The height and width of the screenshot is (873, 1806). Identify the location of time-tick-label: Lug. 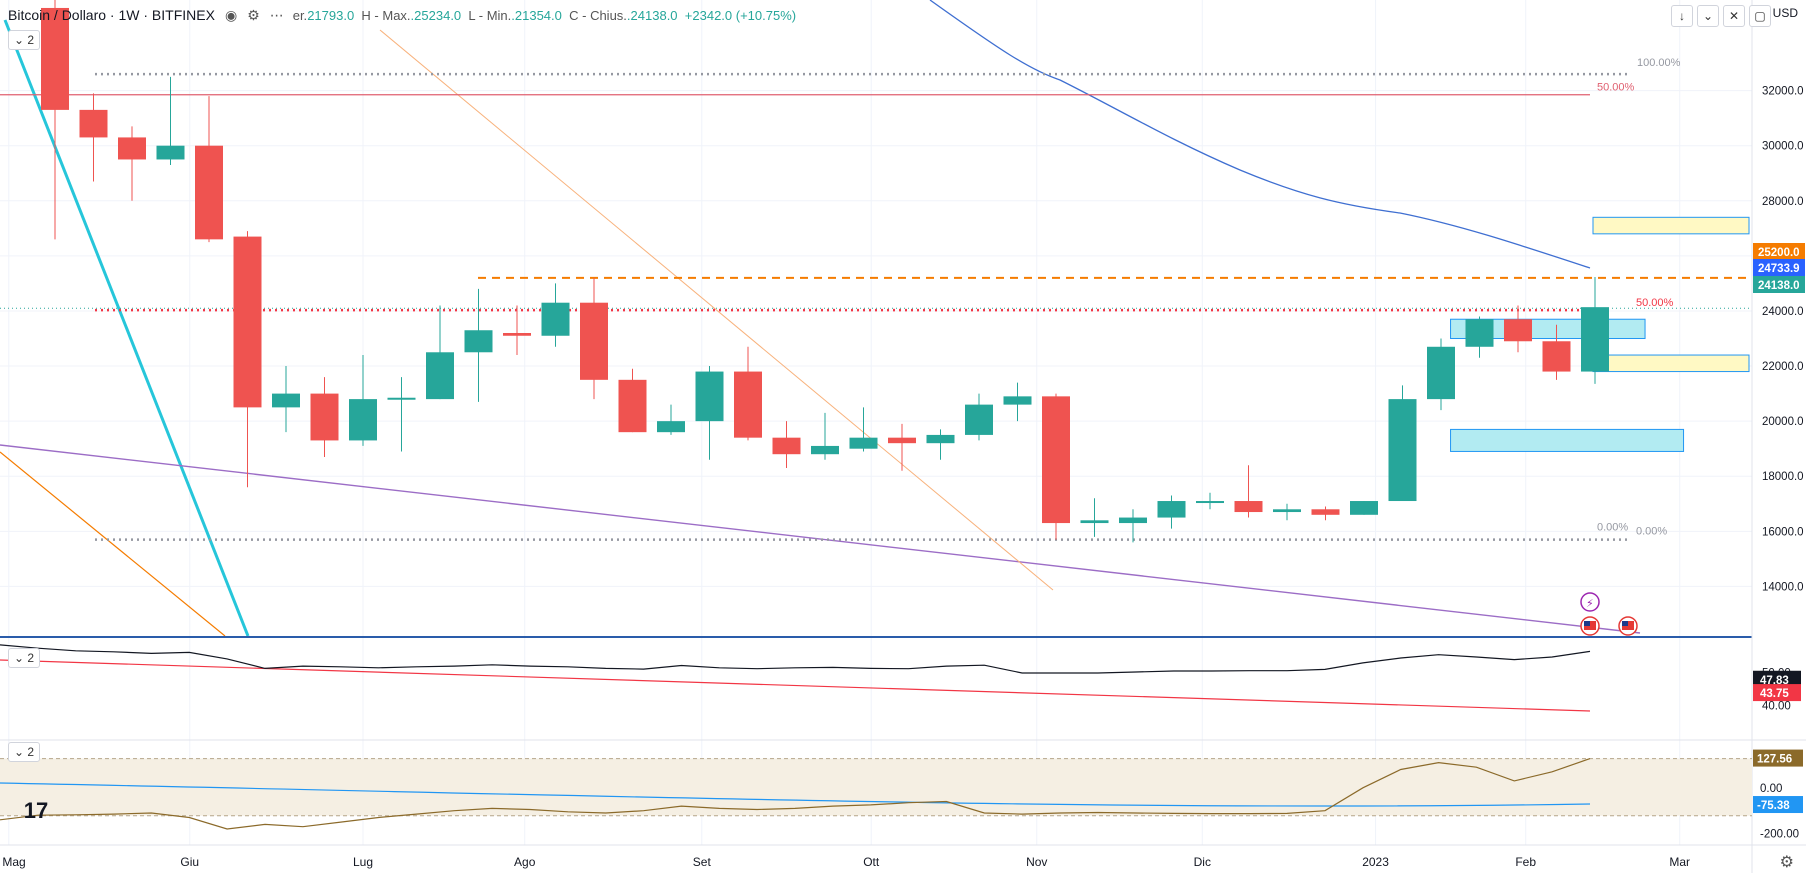
(363, 862).